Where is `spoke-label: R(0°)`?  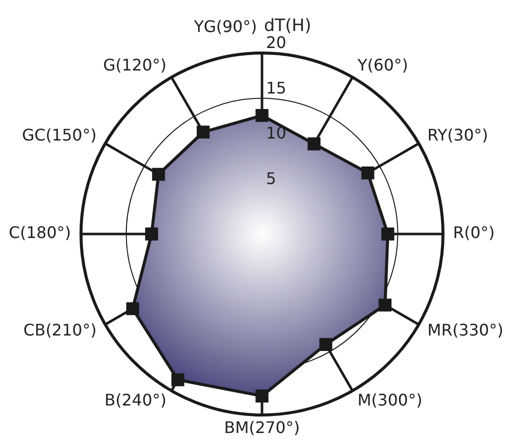
spoke-label: R(0°) is located at coordinates (474, 232).